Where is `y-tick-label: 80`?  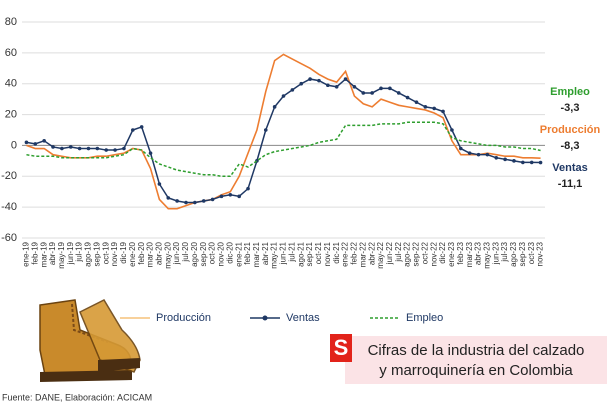
y-tick-label: 80 is located at coordinates (11, 22).